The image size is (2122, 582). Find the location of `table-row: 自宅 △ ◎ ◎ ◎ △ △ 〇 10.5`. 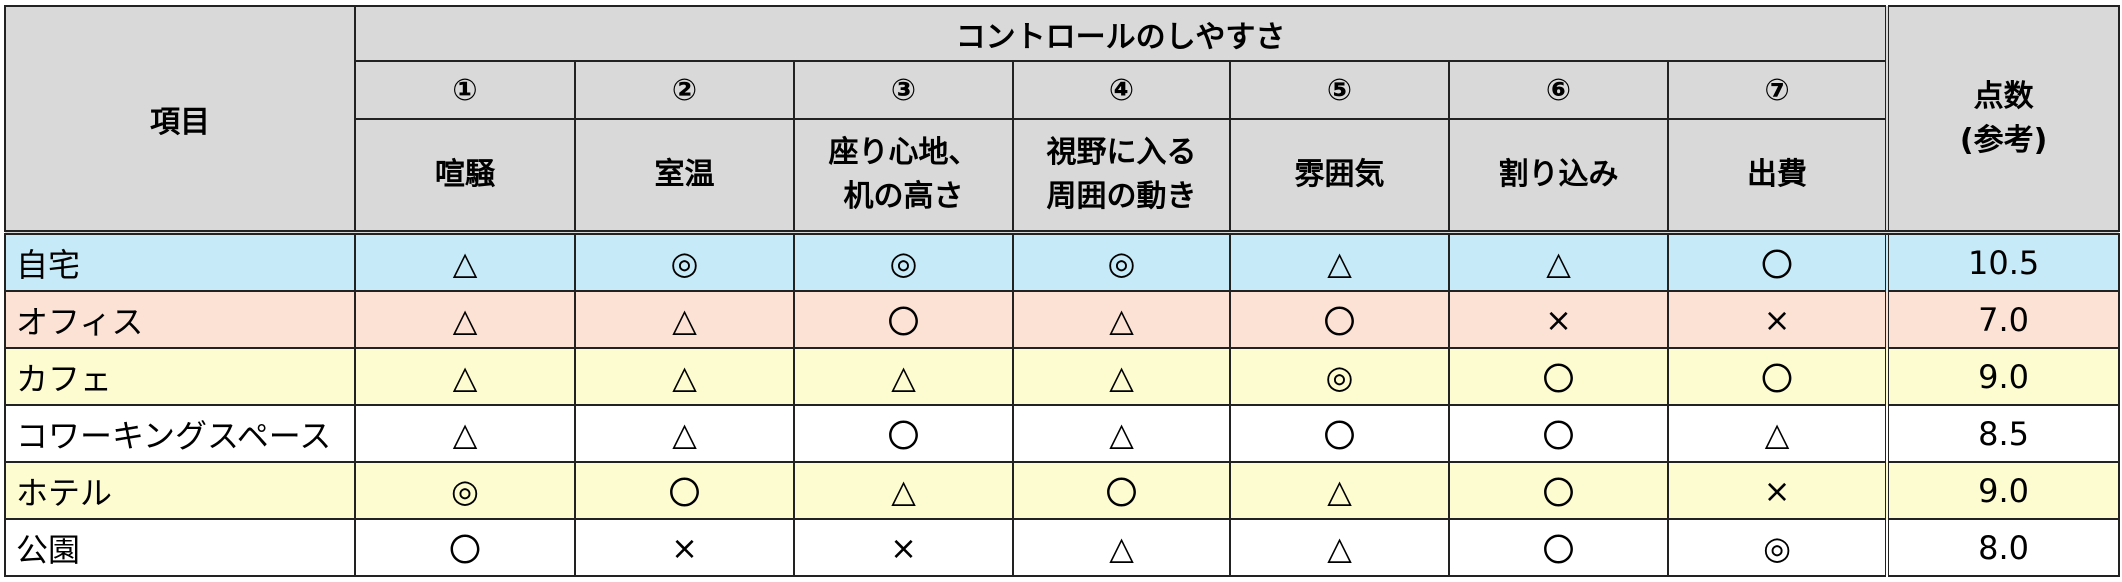

table-row: 自宅 △ ◎ ◎ ◎ △ △ 〇 10.5 is located at coordinates (1062, 261).